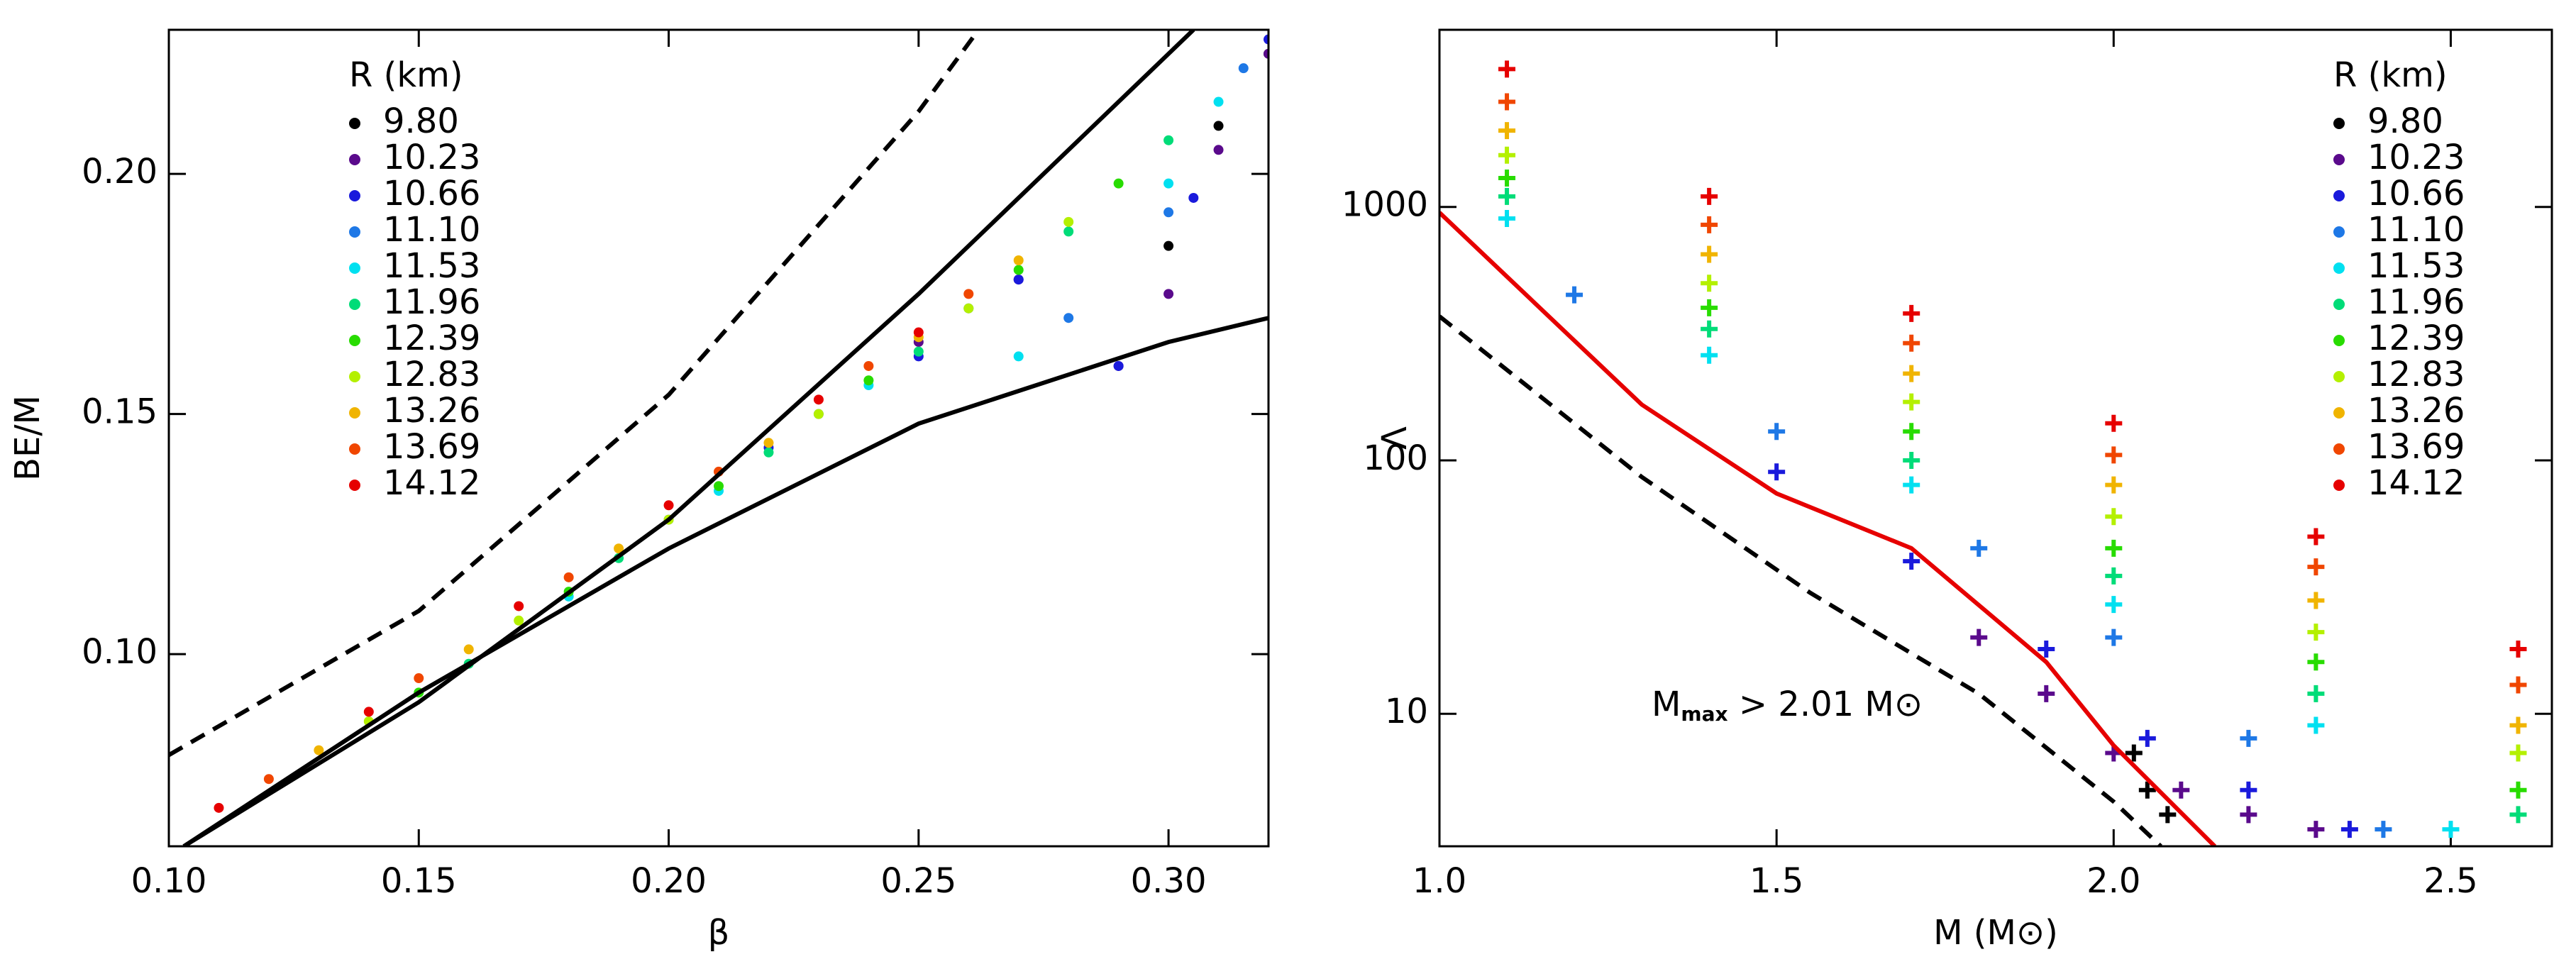  I want to click on annotation-main: M, so click(1666, 704).